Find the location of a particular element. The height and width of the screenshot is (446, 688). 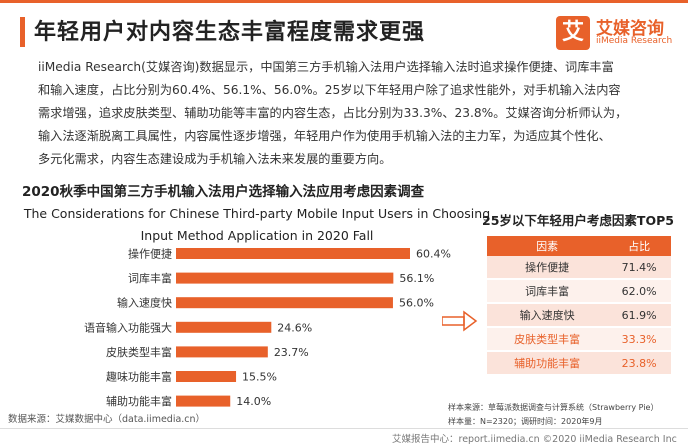

top5-header-row: 因素 占比 is located at coordinates (579, 246).